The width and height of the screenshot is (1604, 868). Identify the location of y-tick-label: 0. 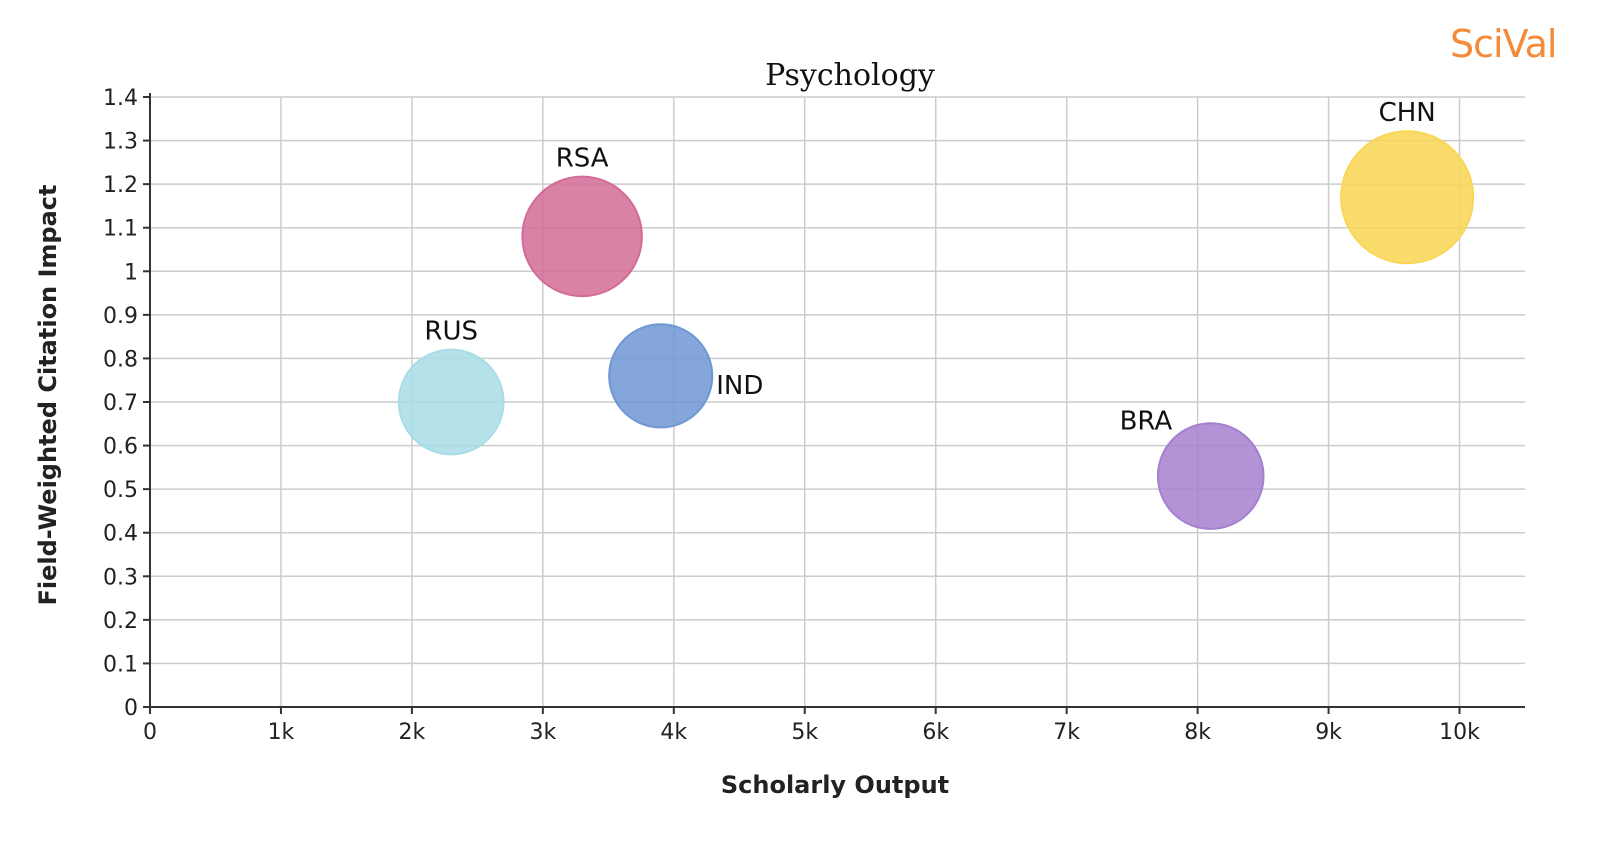
(131, 708).